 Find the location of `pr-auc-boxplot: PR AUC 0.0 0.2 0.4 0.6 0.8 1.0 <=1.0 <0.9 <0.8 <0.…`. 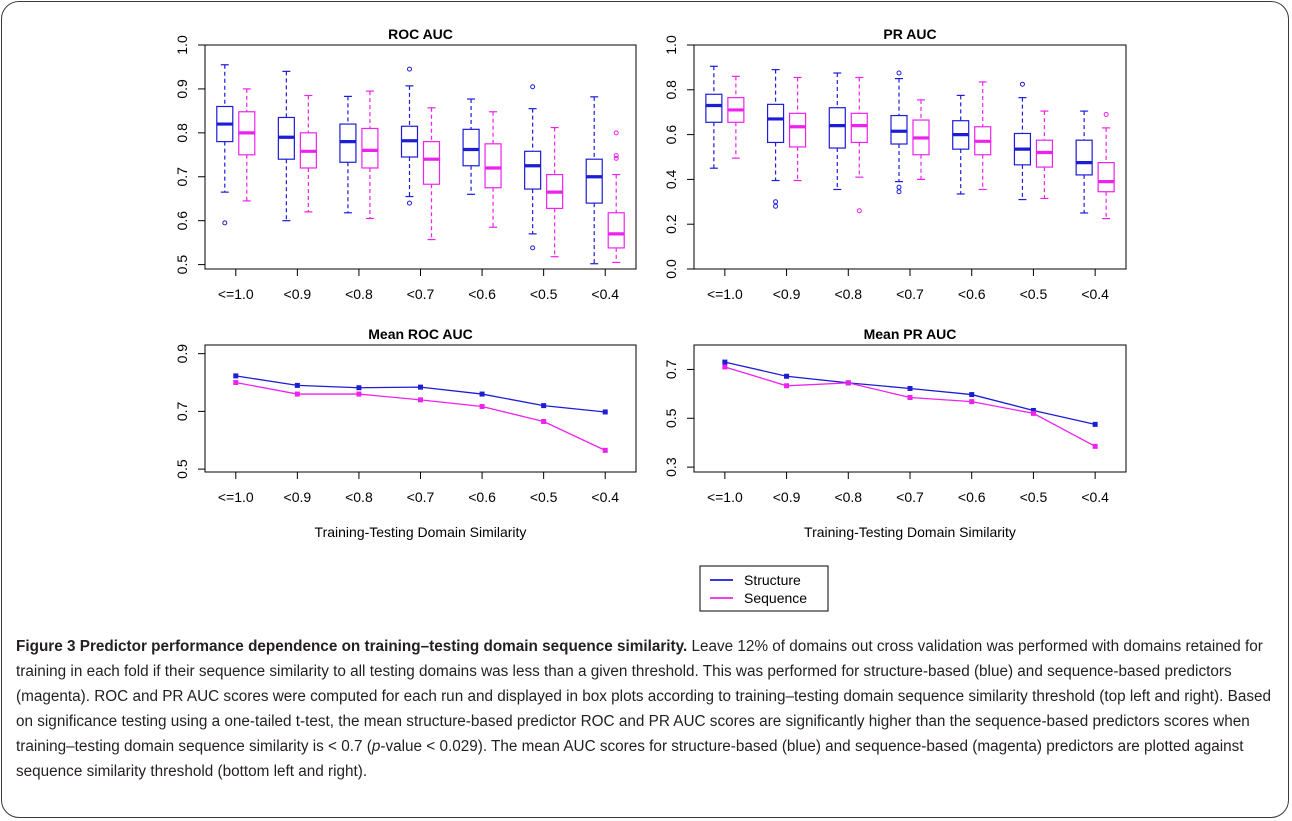

pr-auc-boxplot: PR AUC 0.0 0.2 0.4 0.6 0.8 1.0 <=1.0 <0.9 <0.8 <0.… is located at coordinates (895, 164).